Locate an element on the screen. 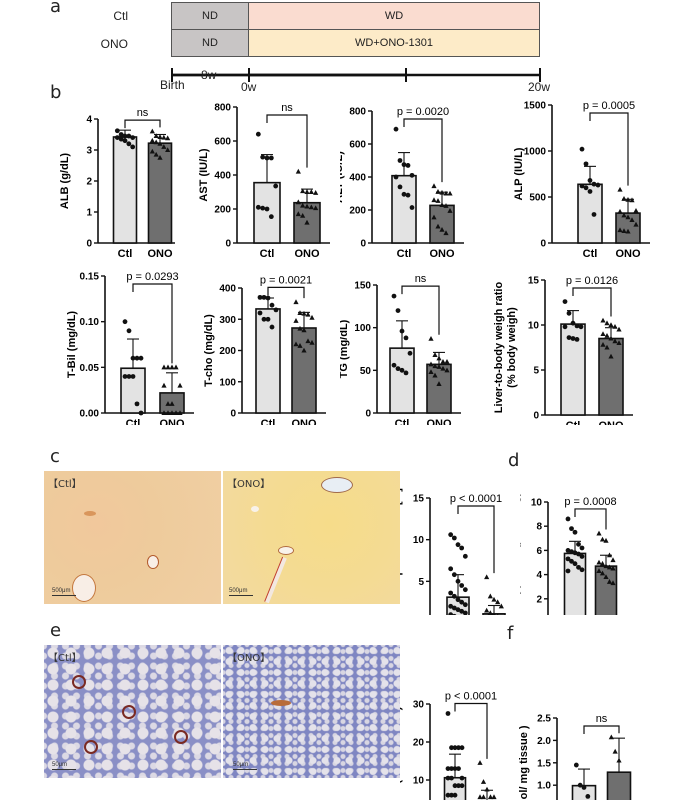 The width and height of the screenshot is (684, 800). y-axis-label: (% body weigh) is located at coordinates (512, 347).